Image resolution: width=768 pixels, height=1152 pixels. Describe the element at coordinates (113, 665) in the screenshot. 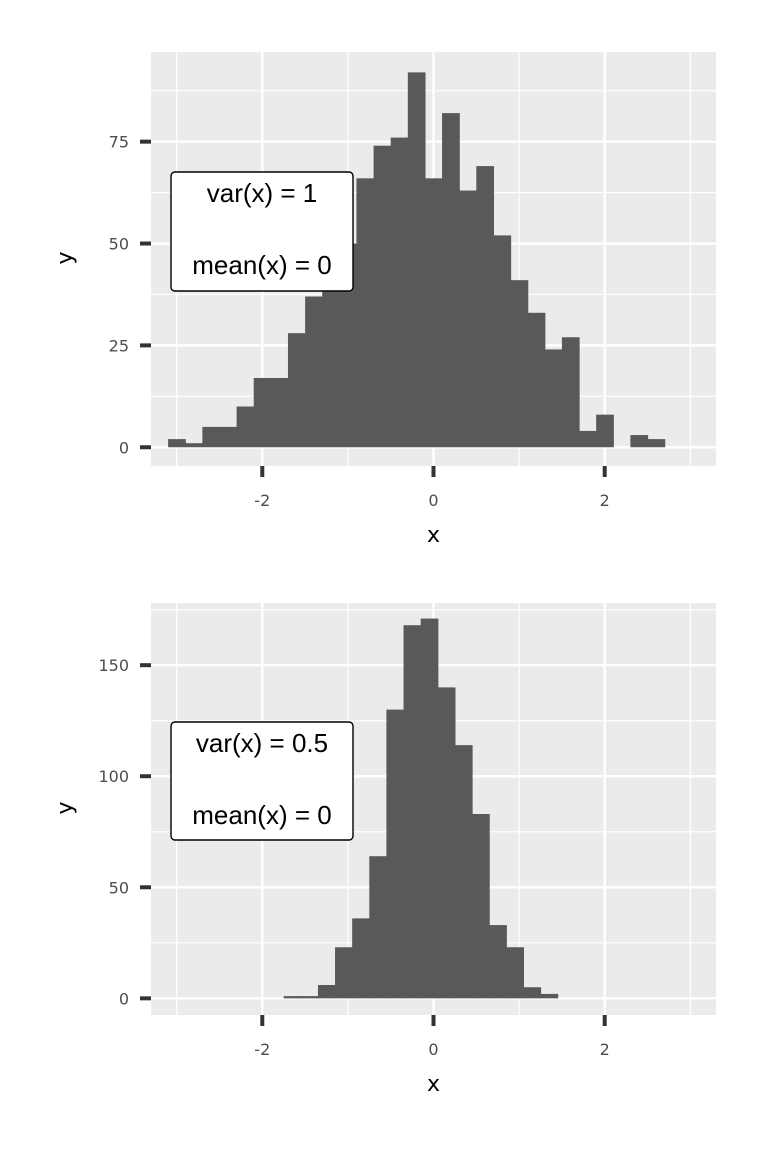

I see `y-tick-label: 150` at that location.